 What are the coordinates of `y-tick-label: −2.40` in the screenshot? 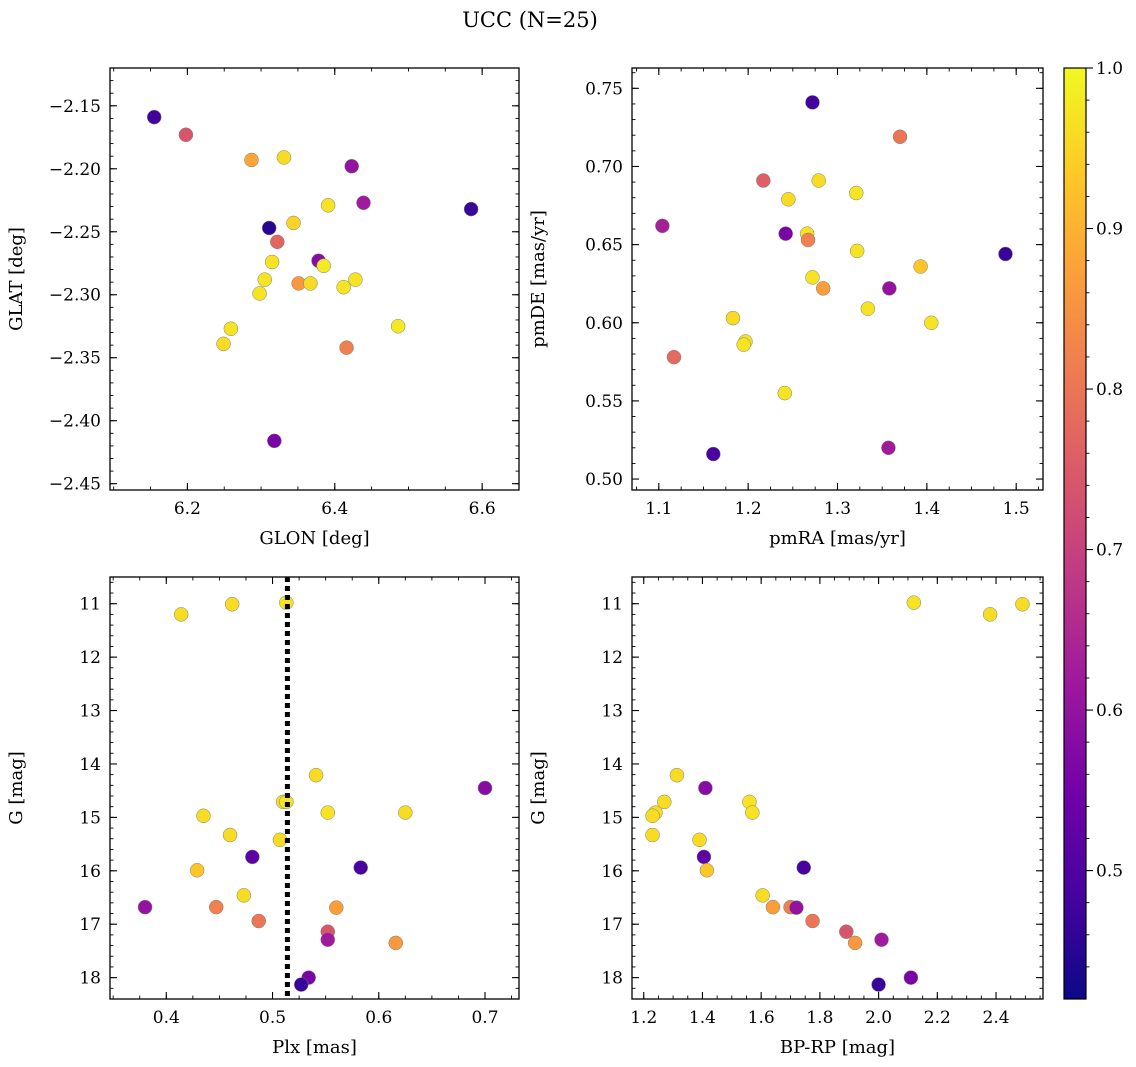 It's located at (75, 422).